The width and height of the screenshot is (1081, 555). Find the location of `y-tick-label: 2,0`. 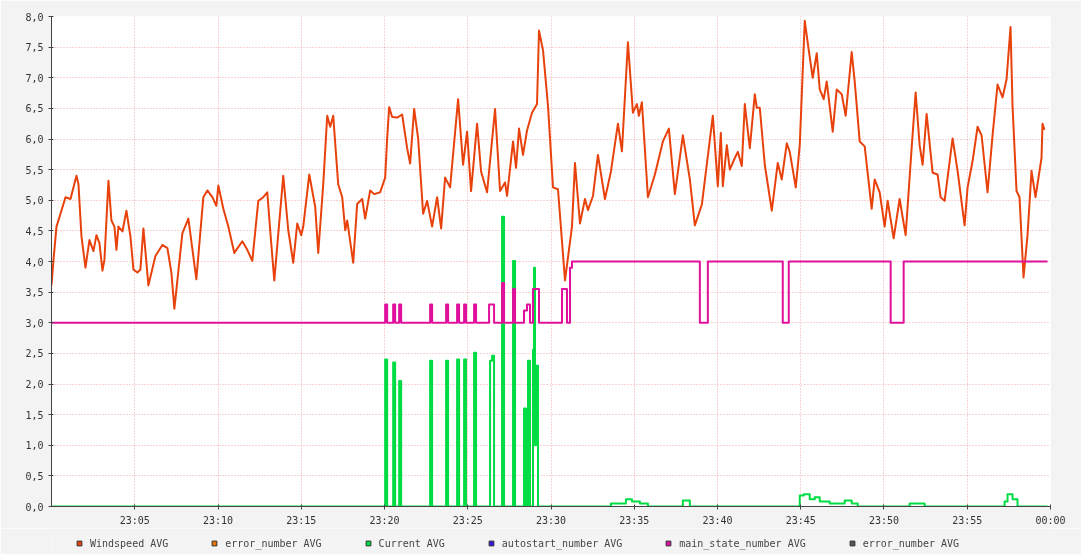

y-tick-label: 2,0 is located at coordinates (34, 384).